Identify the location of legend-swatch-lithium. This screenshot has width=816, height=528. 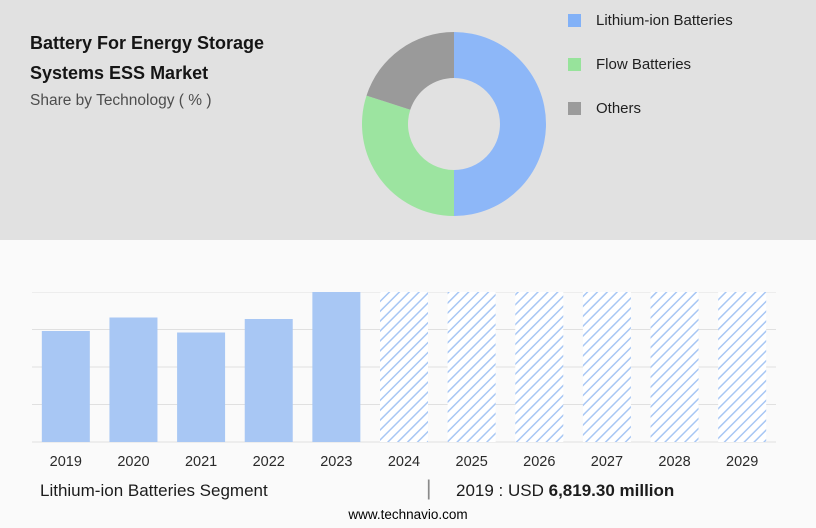
(574, 20).